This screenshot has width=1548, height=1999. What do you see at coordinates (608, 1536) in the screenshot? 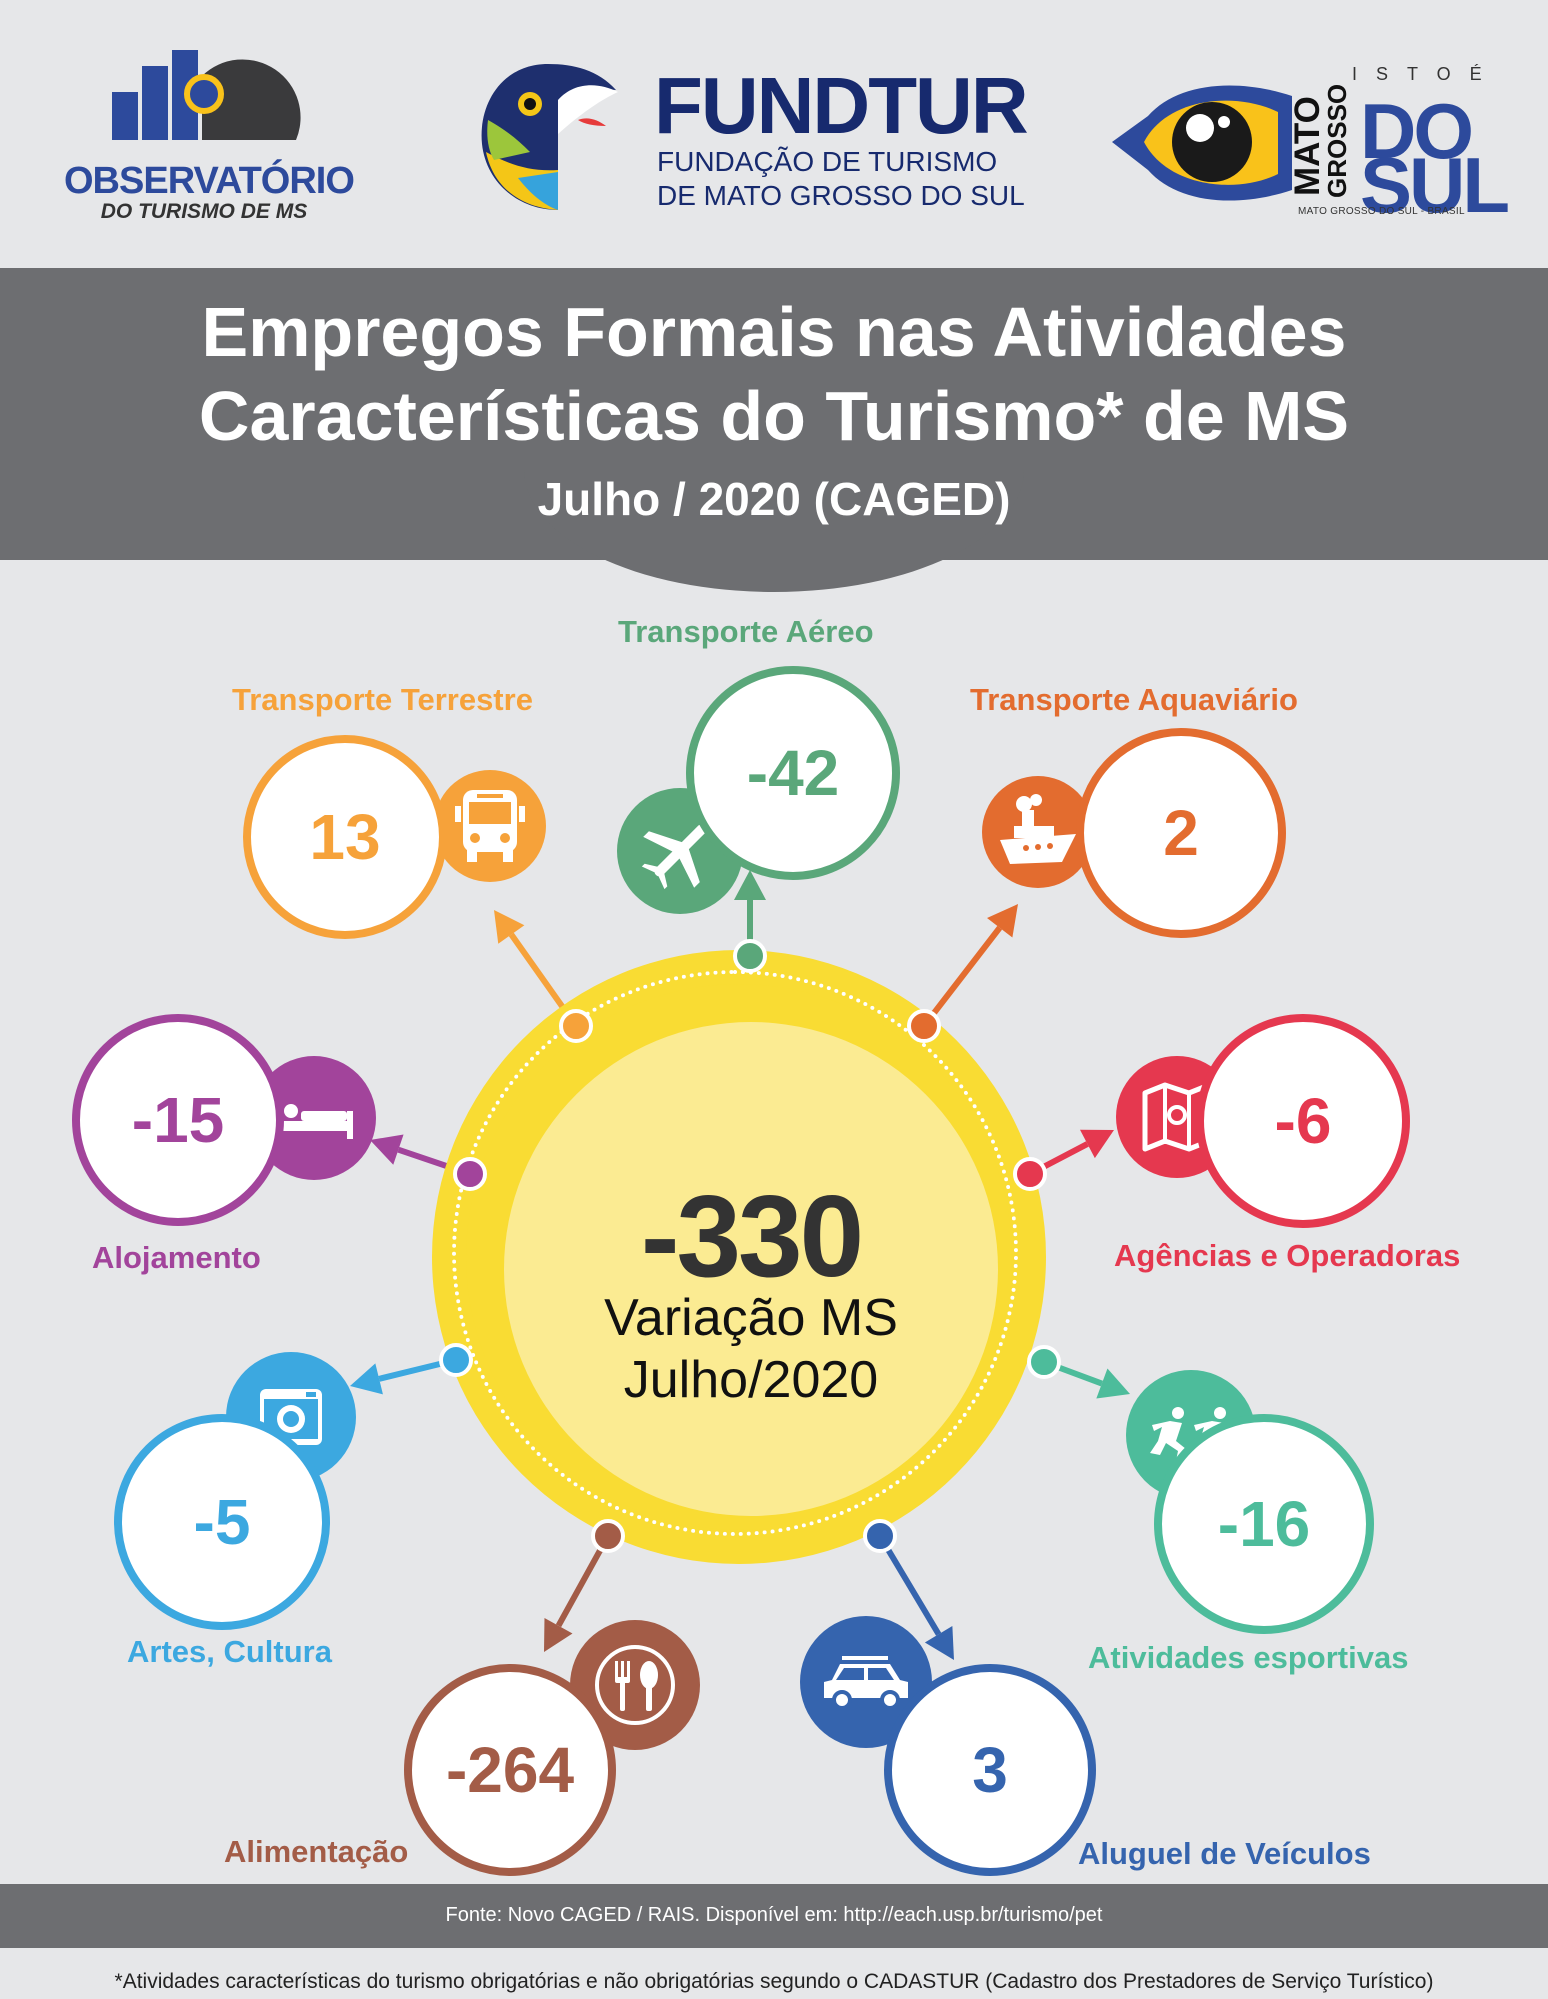
I see `ring-dot-alimentacao` at bounding box center [608, 1536].